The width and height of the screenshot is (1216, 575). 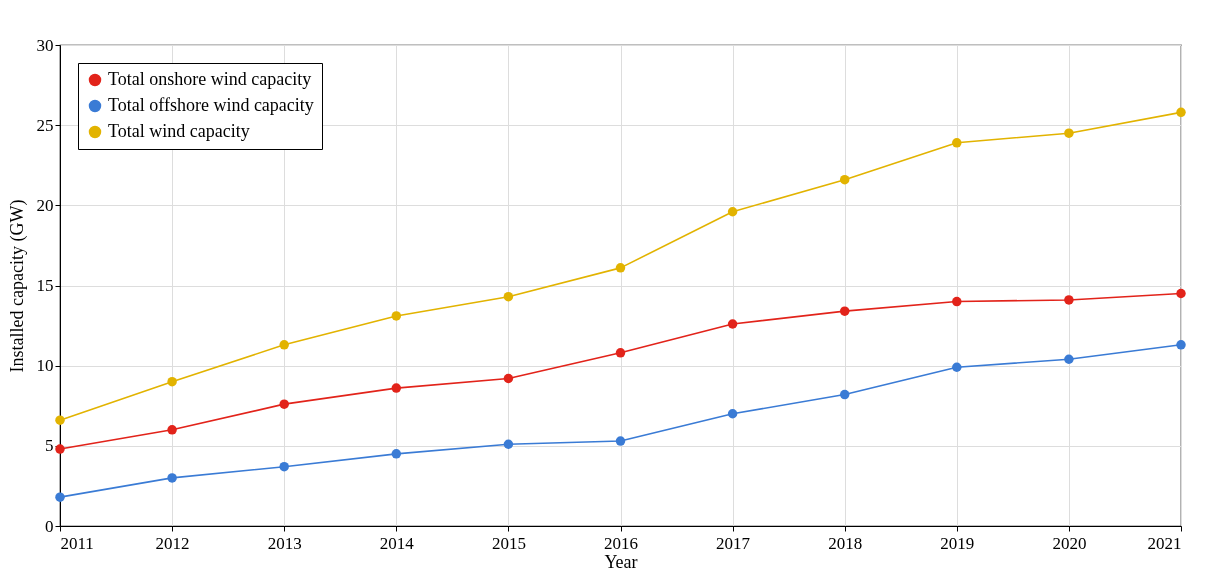 I want to click on x-tick-label: 2014, so click(x=397, y=543).